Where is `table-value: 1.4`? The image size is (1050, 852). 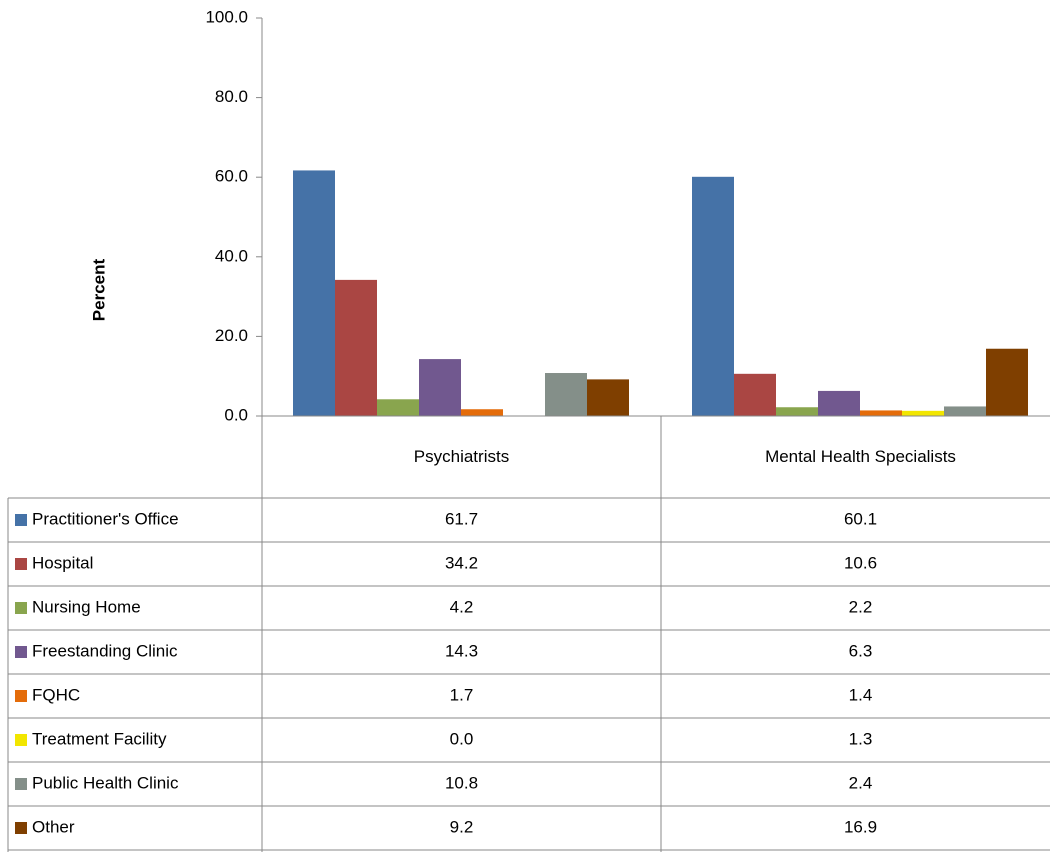 table-value: 1.4 is located at coordinates (861, 694).